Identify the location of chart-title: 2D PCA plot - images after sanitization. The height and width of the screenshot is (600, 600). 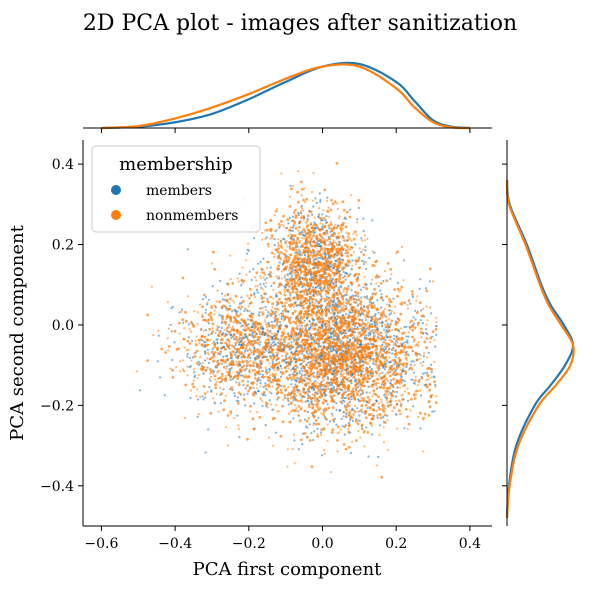
(300, 23).